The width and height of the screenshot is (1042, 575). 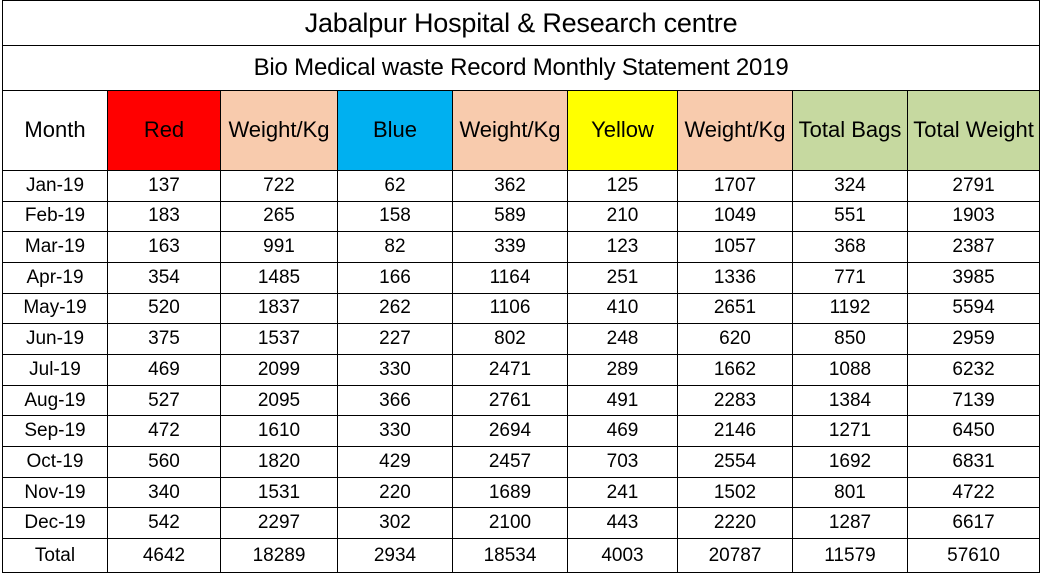 What do you see at coordinates (973, 216) in the screenshot?
I see `cell-total-weight: 1903` at bounding box center [973, 216].